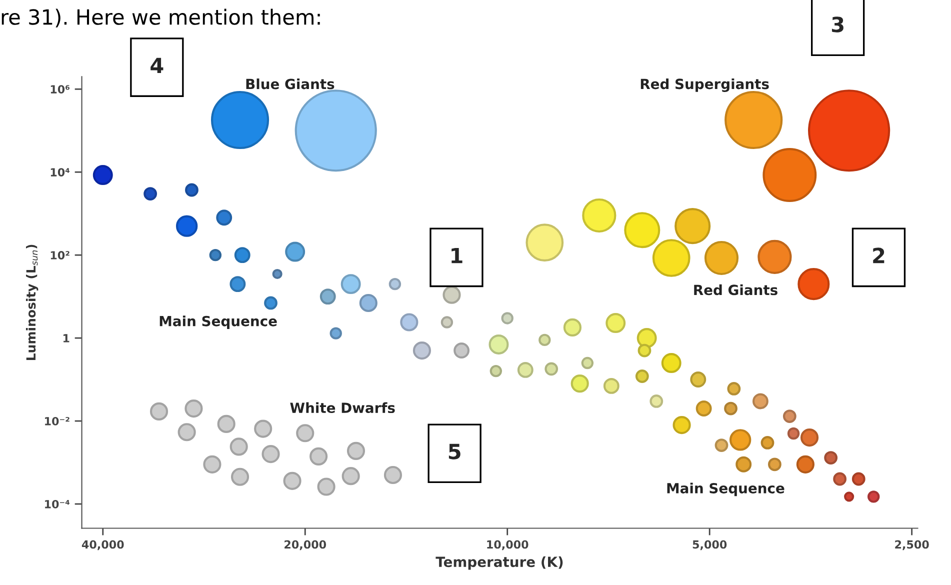 This screenshot has width=951, height=585. I want to click on text: re 31). Here we mention them:, so click(161, 18).